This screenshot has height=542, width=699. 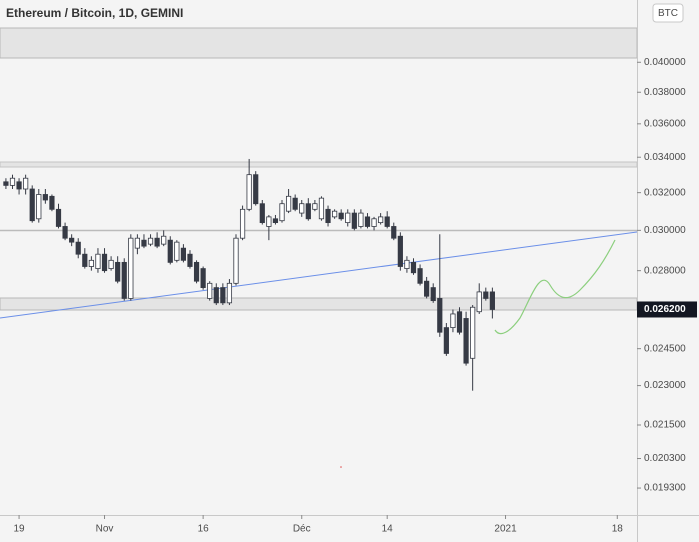 I want to click on y-tick-label: 0.034000, so click(x=665, y=157).